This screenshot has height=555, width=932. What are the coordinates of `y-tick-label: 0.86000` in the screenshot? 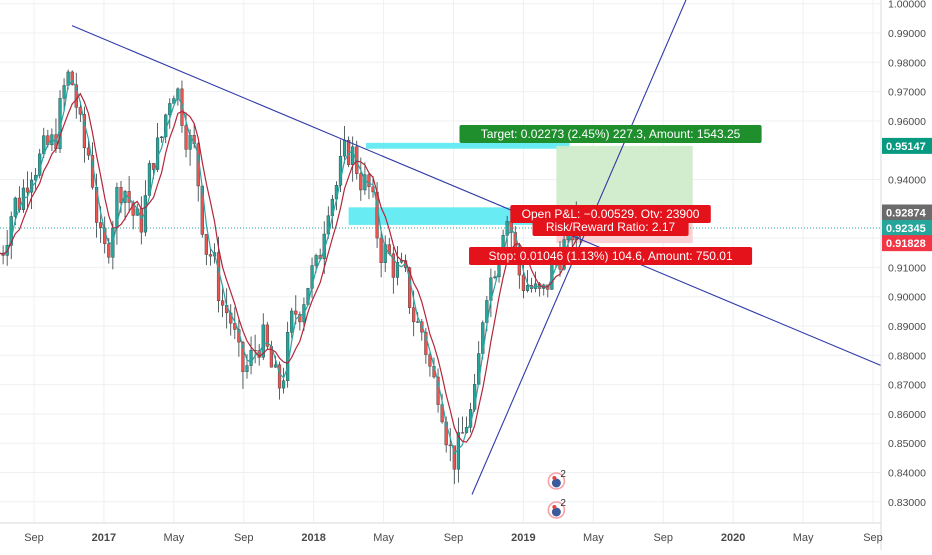 It's located at (907, 415).